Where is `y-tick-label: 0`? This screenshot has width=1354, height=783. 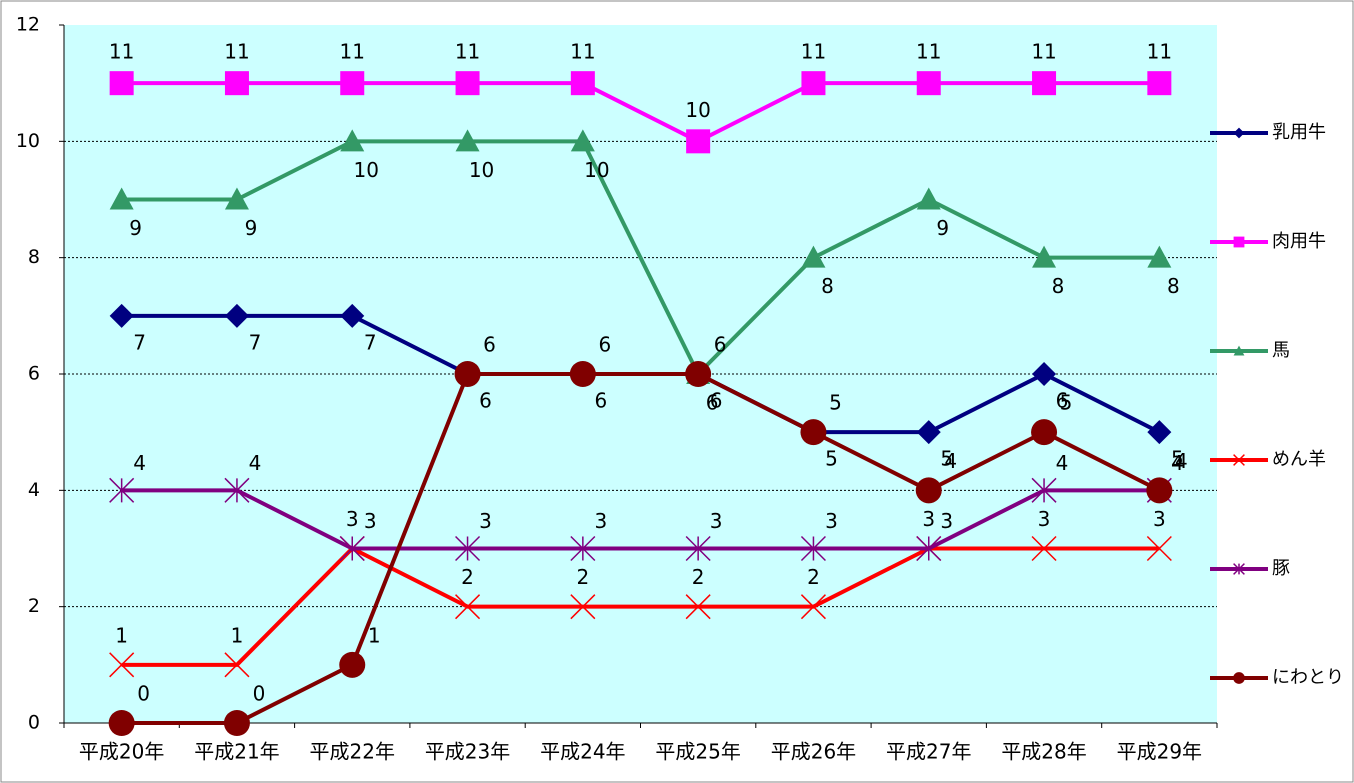
y-tick-label: 0 is located at coordinates (34, 723).